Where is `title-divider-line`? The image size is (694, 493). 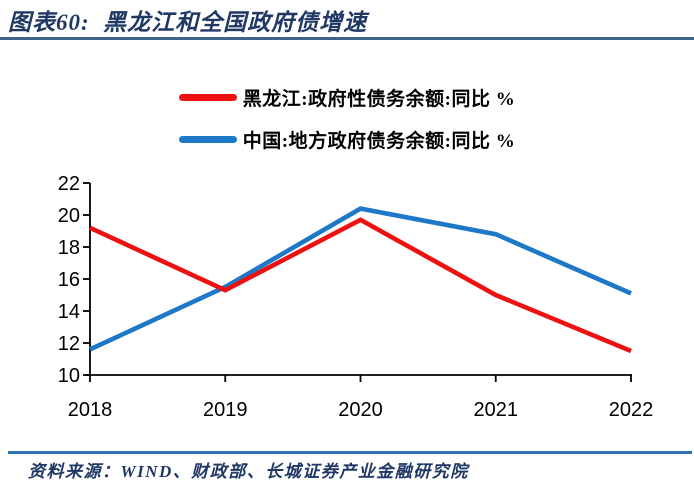 title-divider-line is located at coordinates (347, 38).